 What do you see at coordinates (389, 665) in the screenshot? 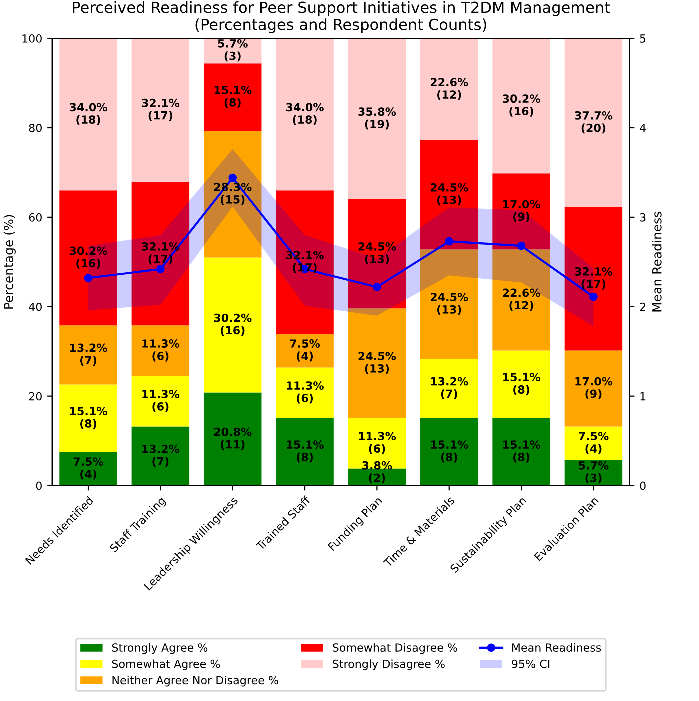
I see `legend-label: Strongly Disagree %` at bounding box center [389, 665].